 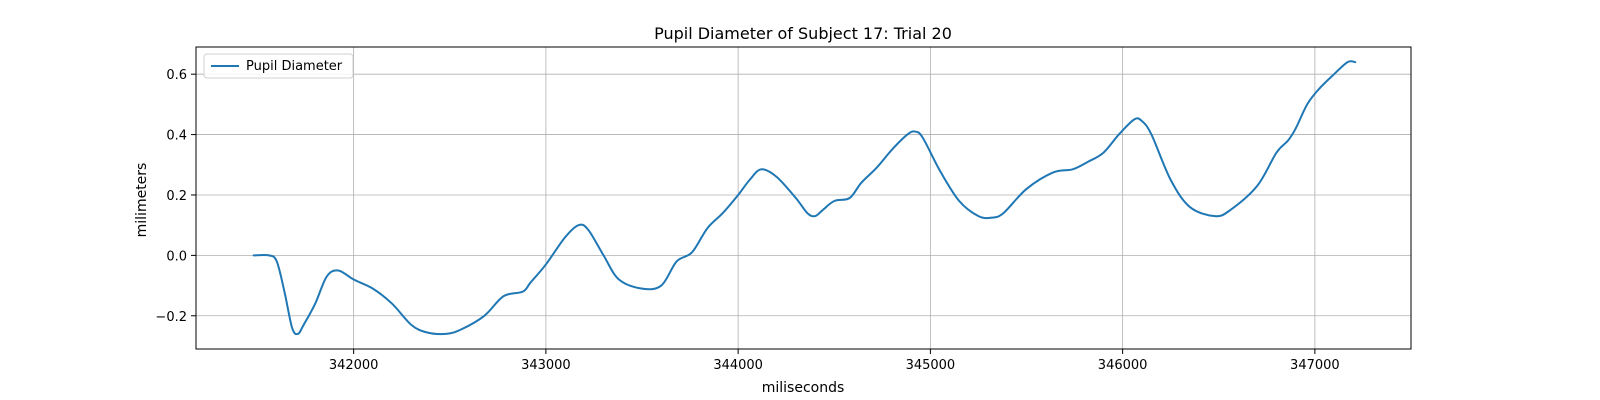 What do you see at coordinates (931, 365) in the screenshot?
I see `x-tick-label: 345000` at bounding box center [931, 365].